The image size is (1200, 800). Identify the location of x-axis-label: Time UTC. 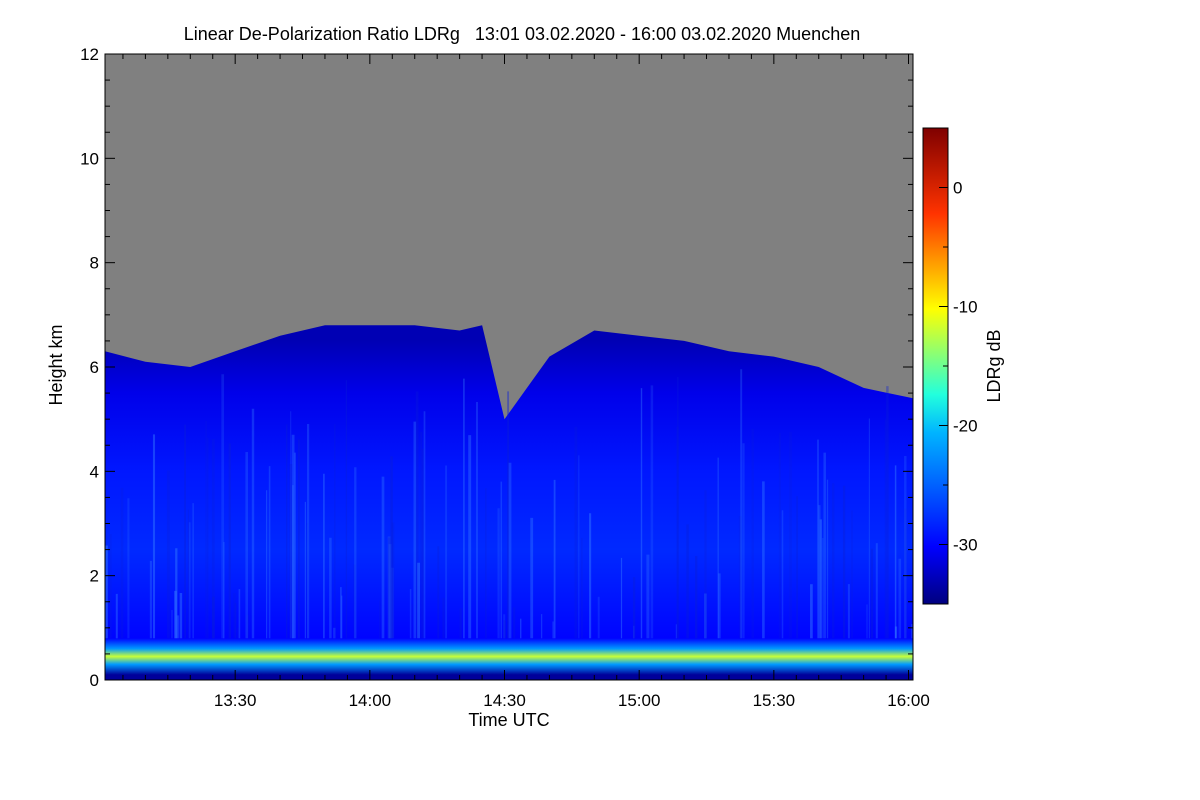
(508, 720).